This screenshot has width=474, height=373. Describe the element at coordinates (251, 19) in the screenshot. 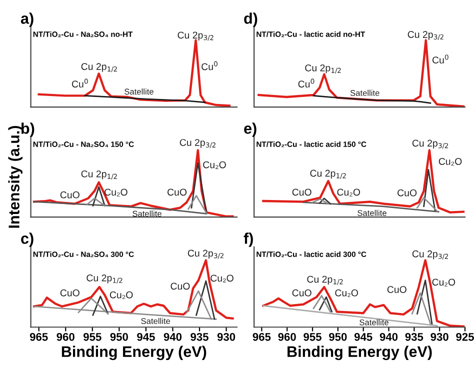

I see `chart-title: d)` at that location.